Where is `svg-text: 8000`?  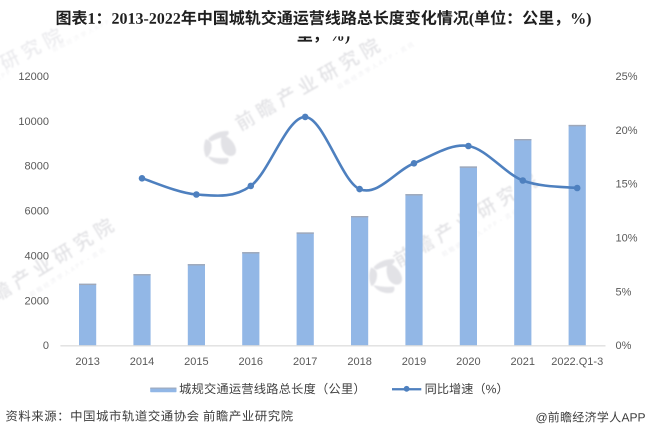 svg-text: 8000 is located at coordinates (37, 167).